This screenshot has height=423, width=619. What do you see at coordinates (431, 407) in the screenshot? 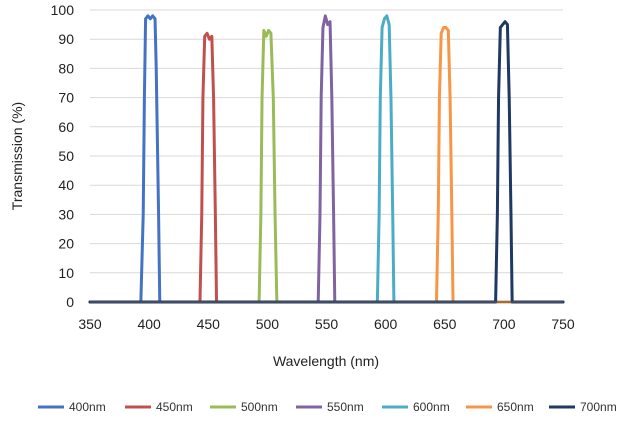
I see `legend-label-600nm: 600nm` at bounding box center [431, 407].